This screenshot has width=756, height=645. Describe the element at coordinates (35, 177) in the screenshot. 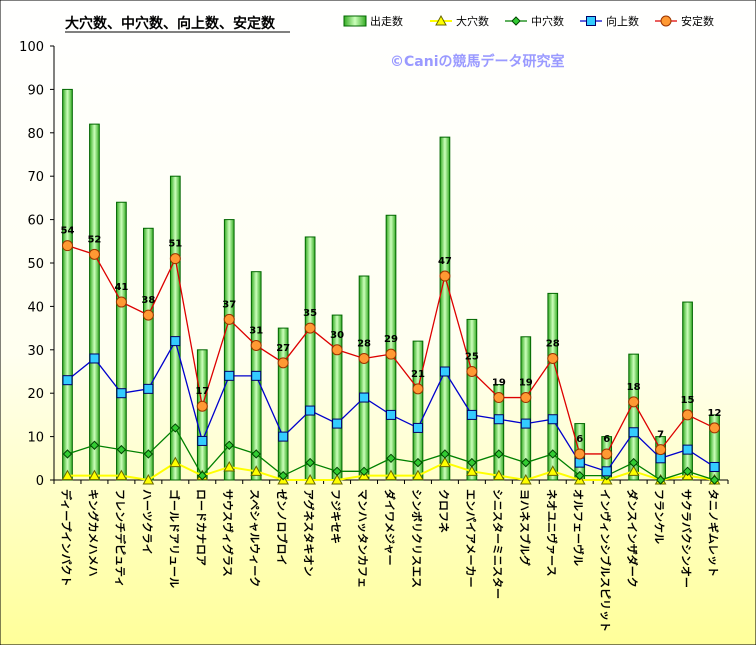

I see `y-tick-label: 70` at that location.